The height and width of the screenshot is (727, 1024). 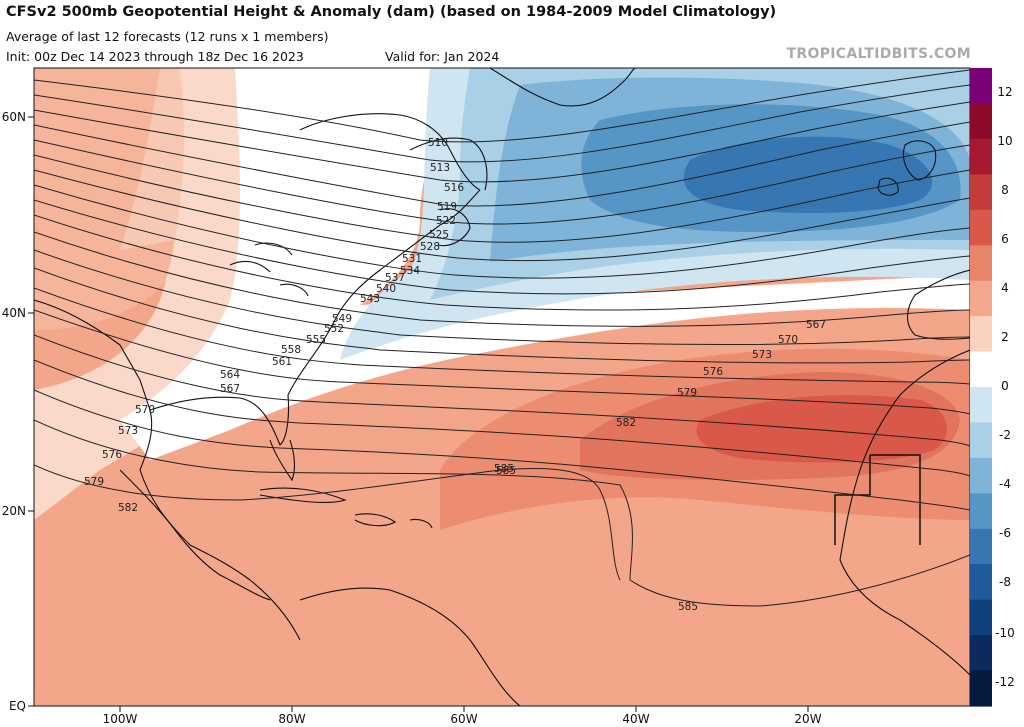 What do you see at coordinates (454, 188) in the screenshot?
I see `contour-label: 516` at bounding box center [454, 188].